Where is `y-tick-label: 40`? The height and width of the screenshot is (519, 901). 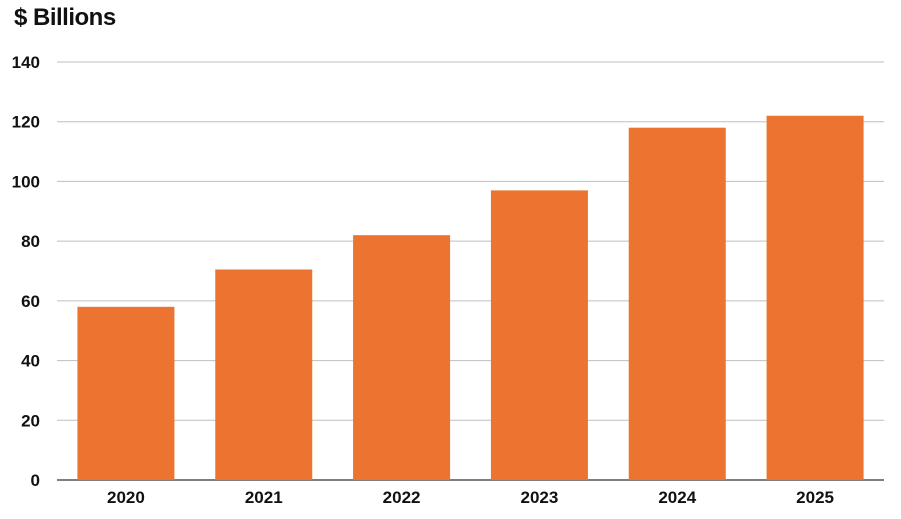
y-tick-label: 40 is located at coordinates (30, 361).